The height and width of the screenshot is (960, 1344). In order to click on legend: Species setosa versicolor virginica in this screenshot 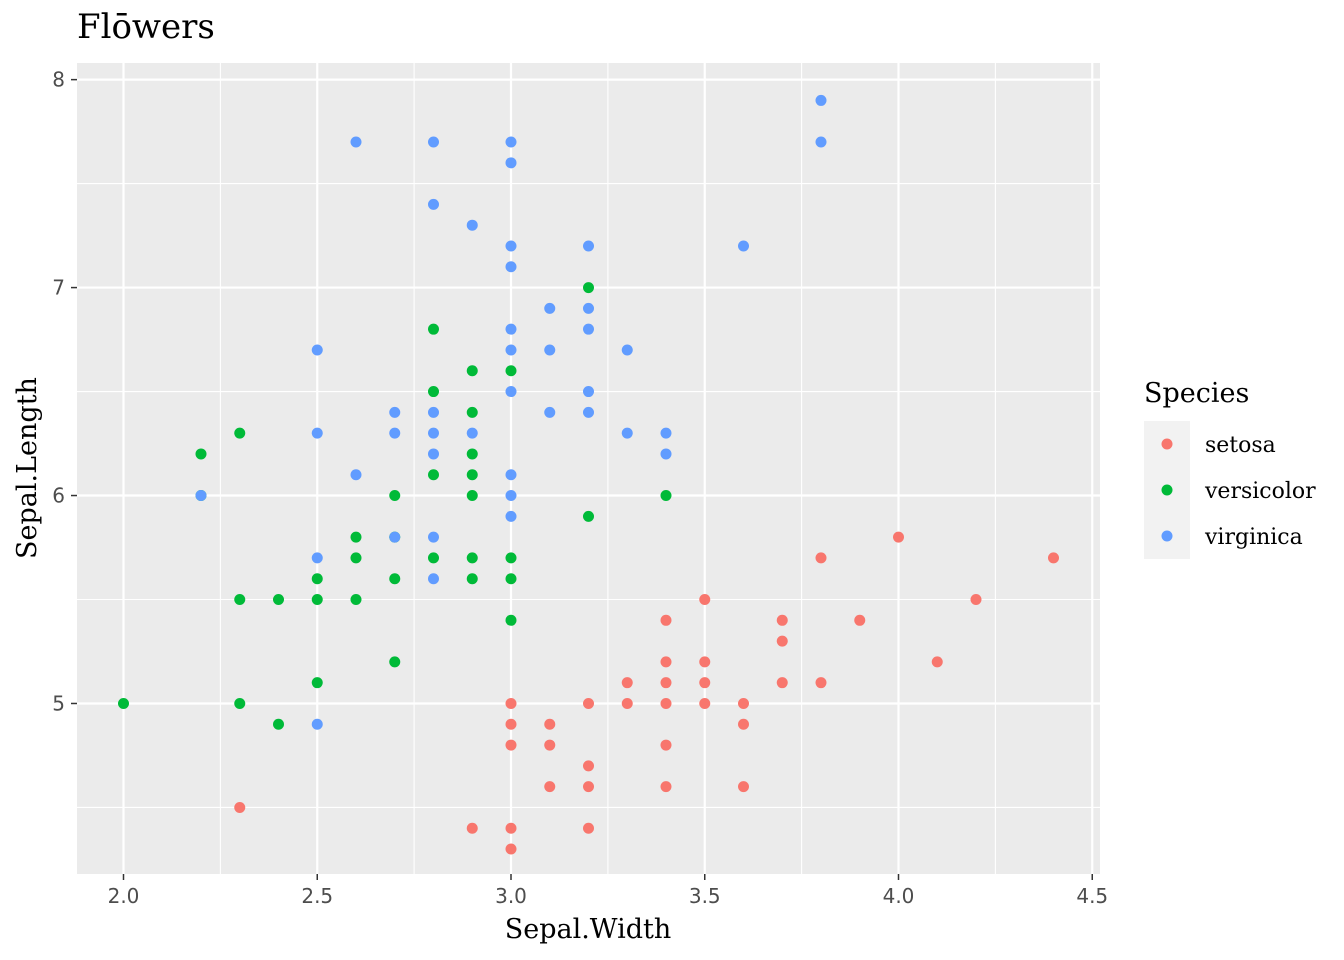, I will do `click(1230, 468)`.